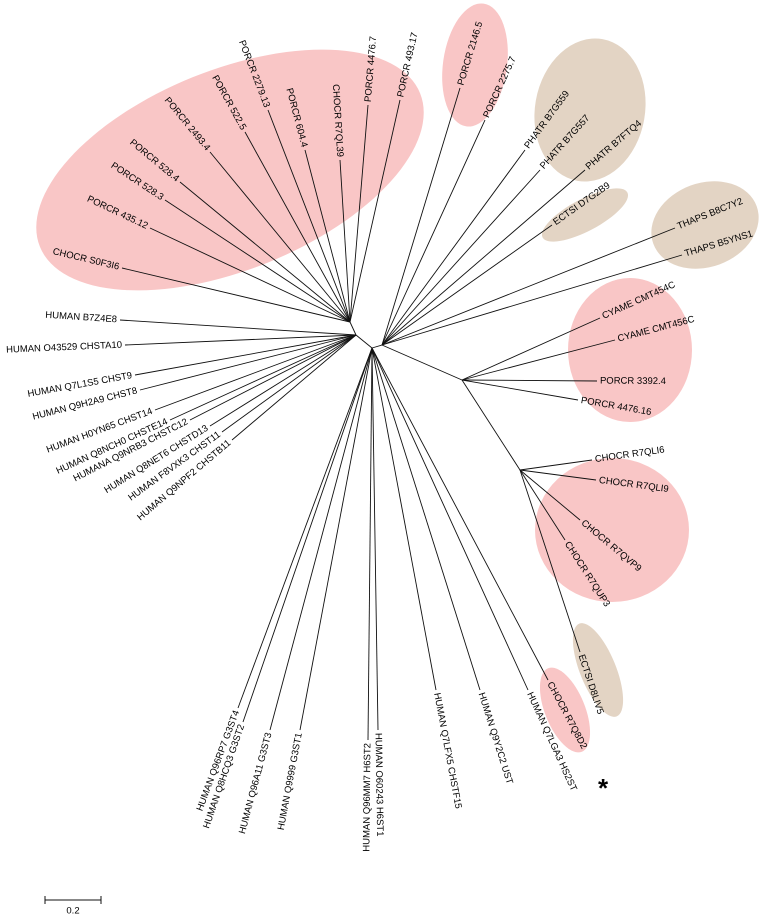  Describe the element at coordinates (379, 785) in the screenshot. I see `leaf-label: HUMAN O60243 H6ST1` at that location.